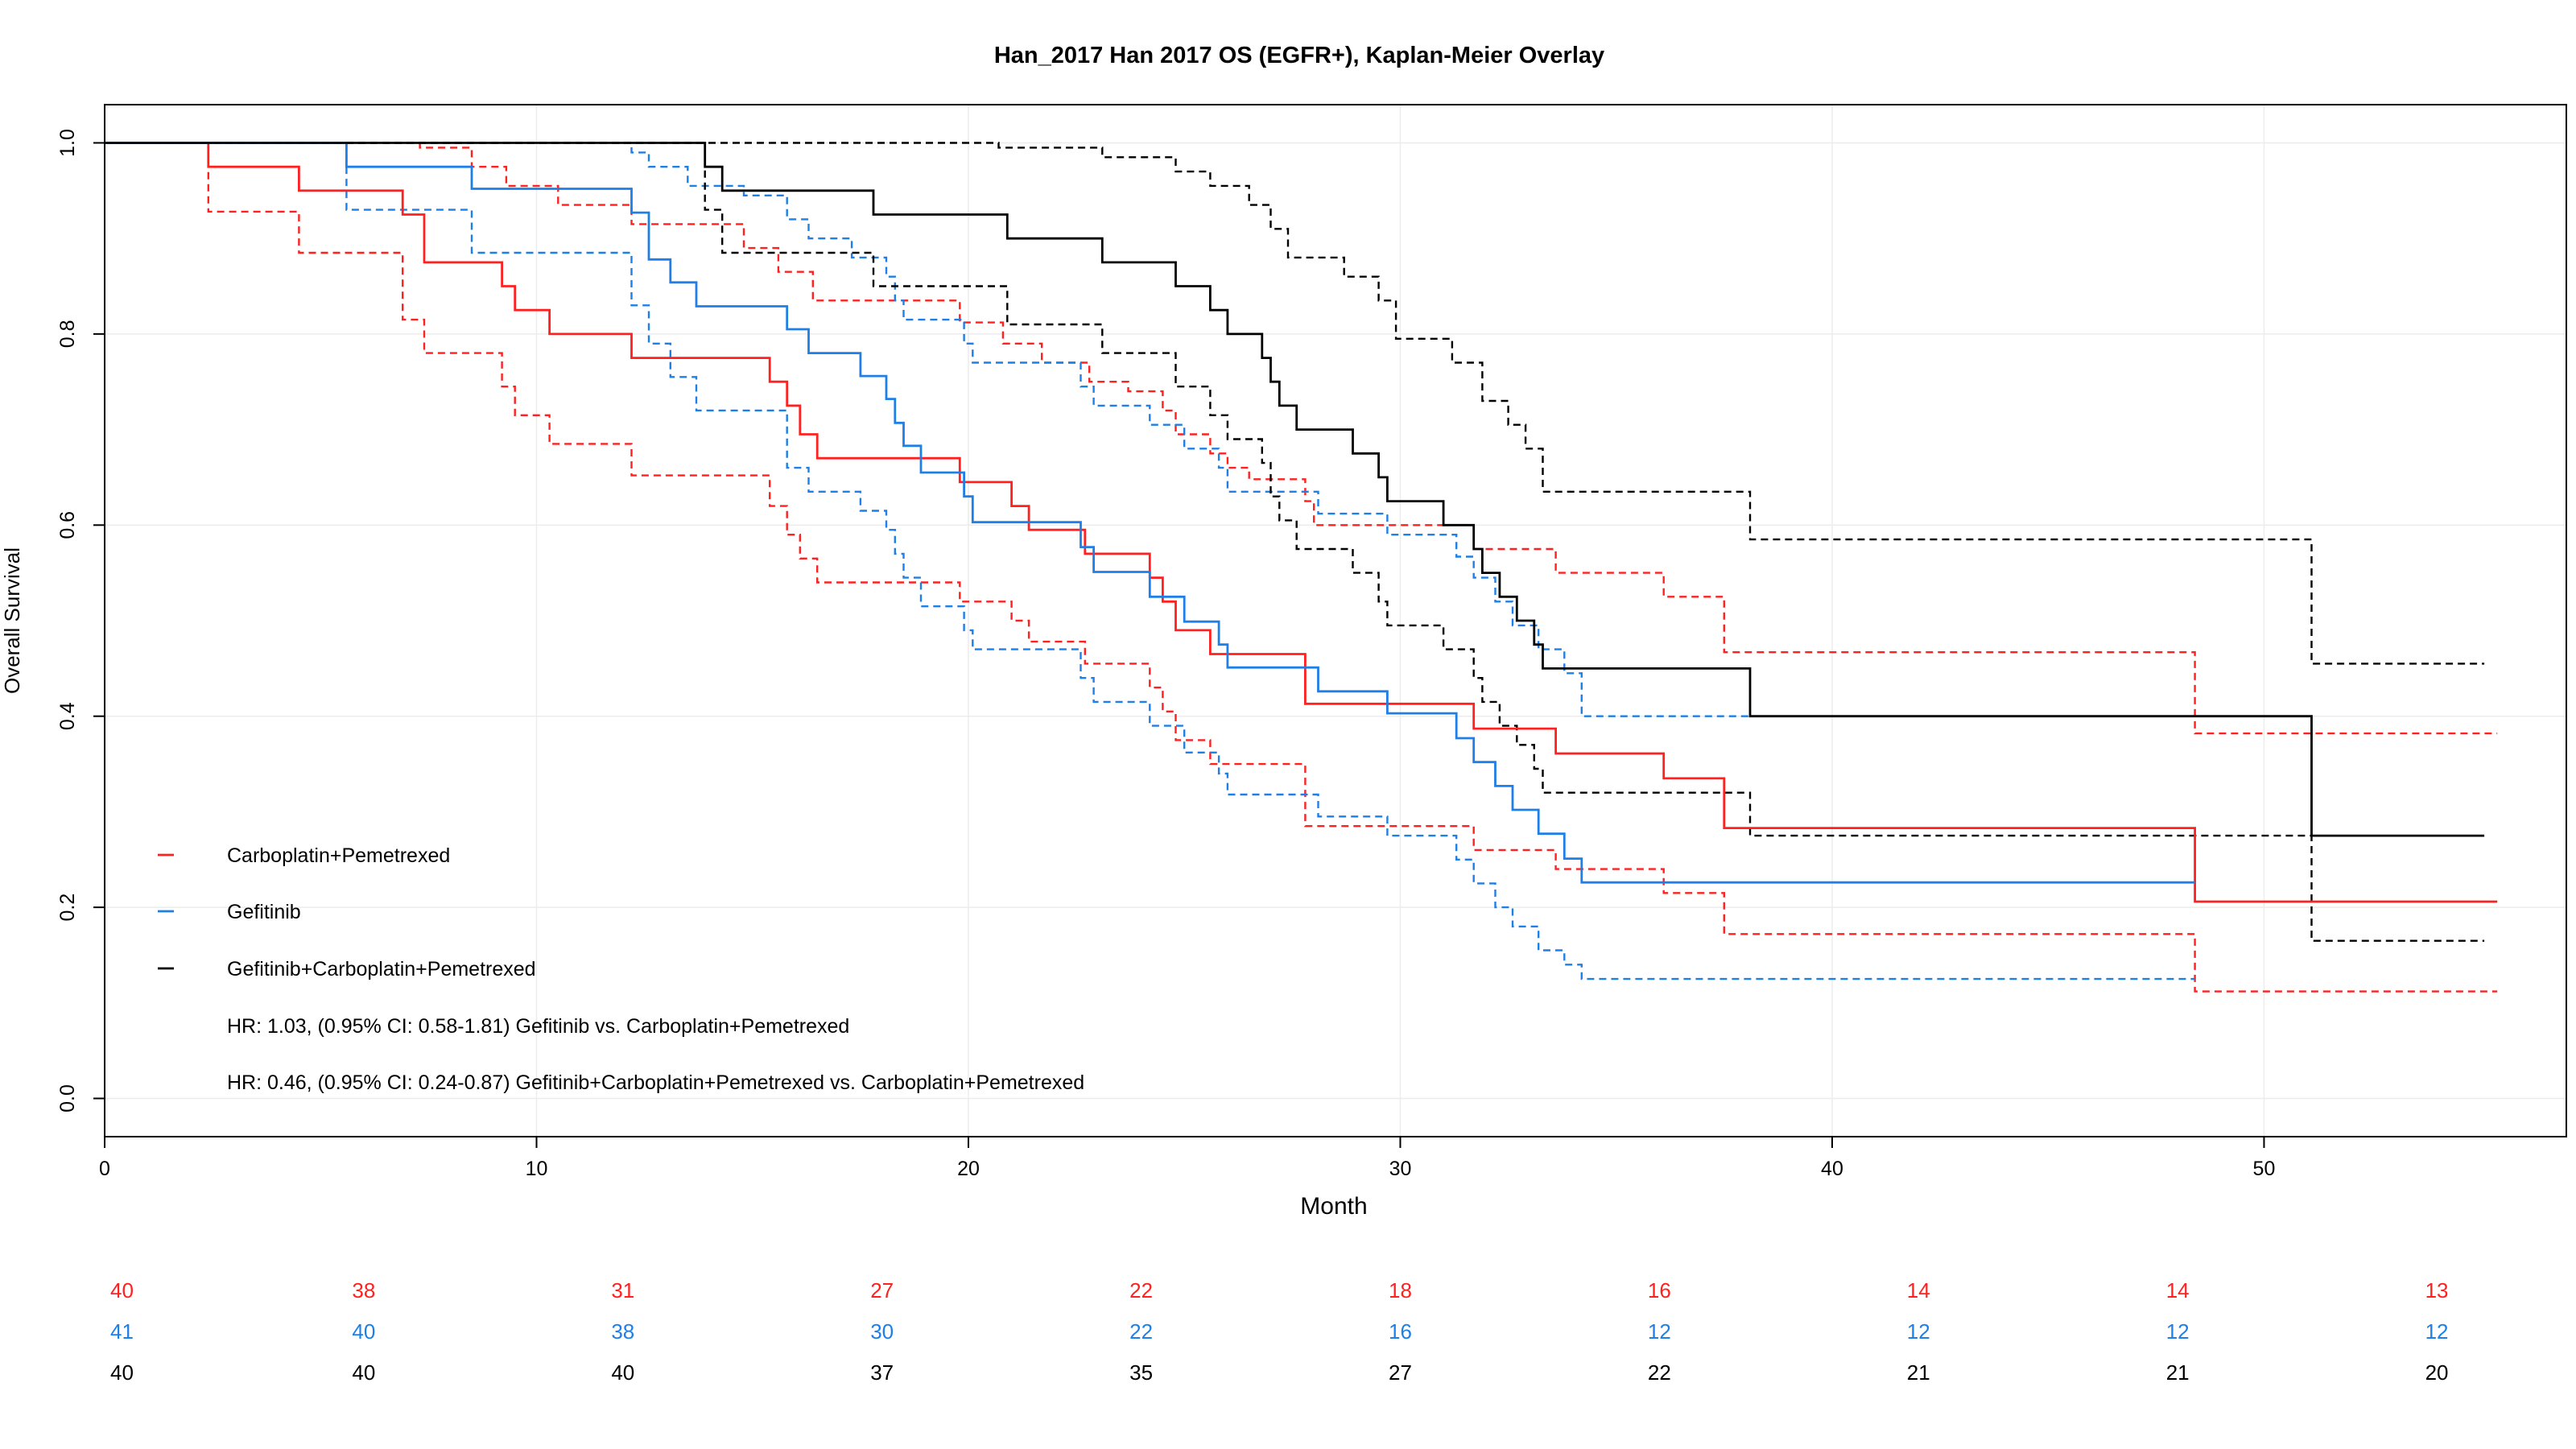 This screenshot has height=1449, width=2576. What do you see at coordinates (1400, 1372) in the screenshot?
I see `at-risk-count-2-5: 27` at bounding box center [1400, 1372].